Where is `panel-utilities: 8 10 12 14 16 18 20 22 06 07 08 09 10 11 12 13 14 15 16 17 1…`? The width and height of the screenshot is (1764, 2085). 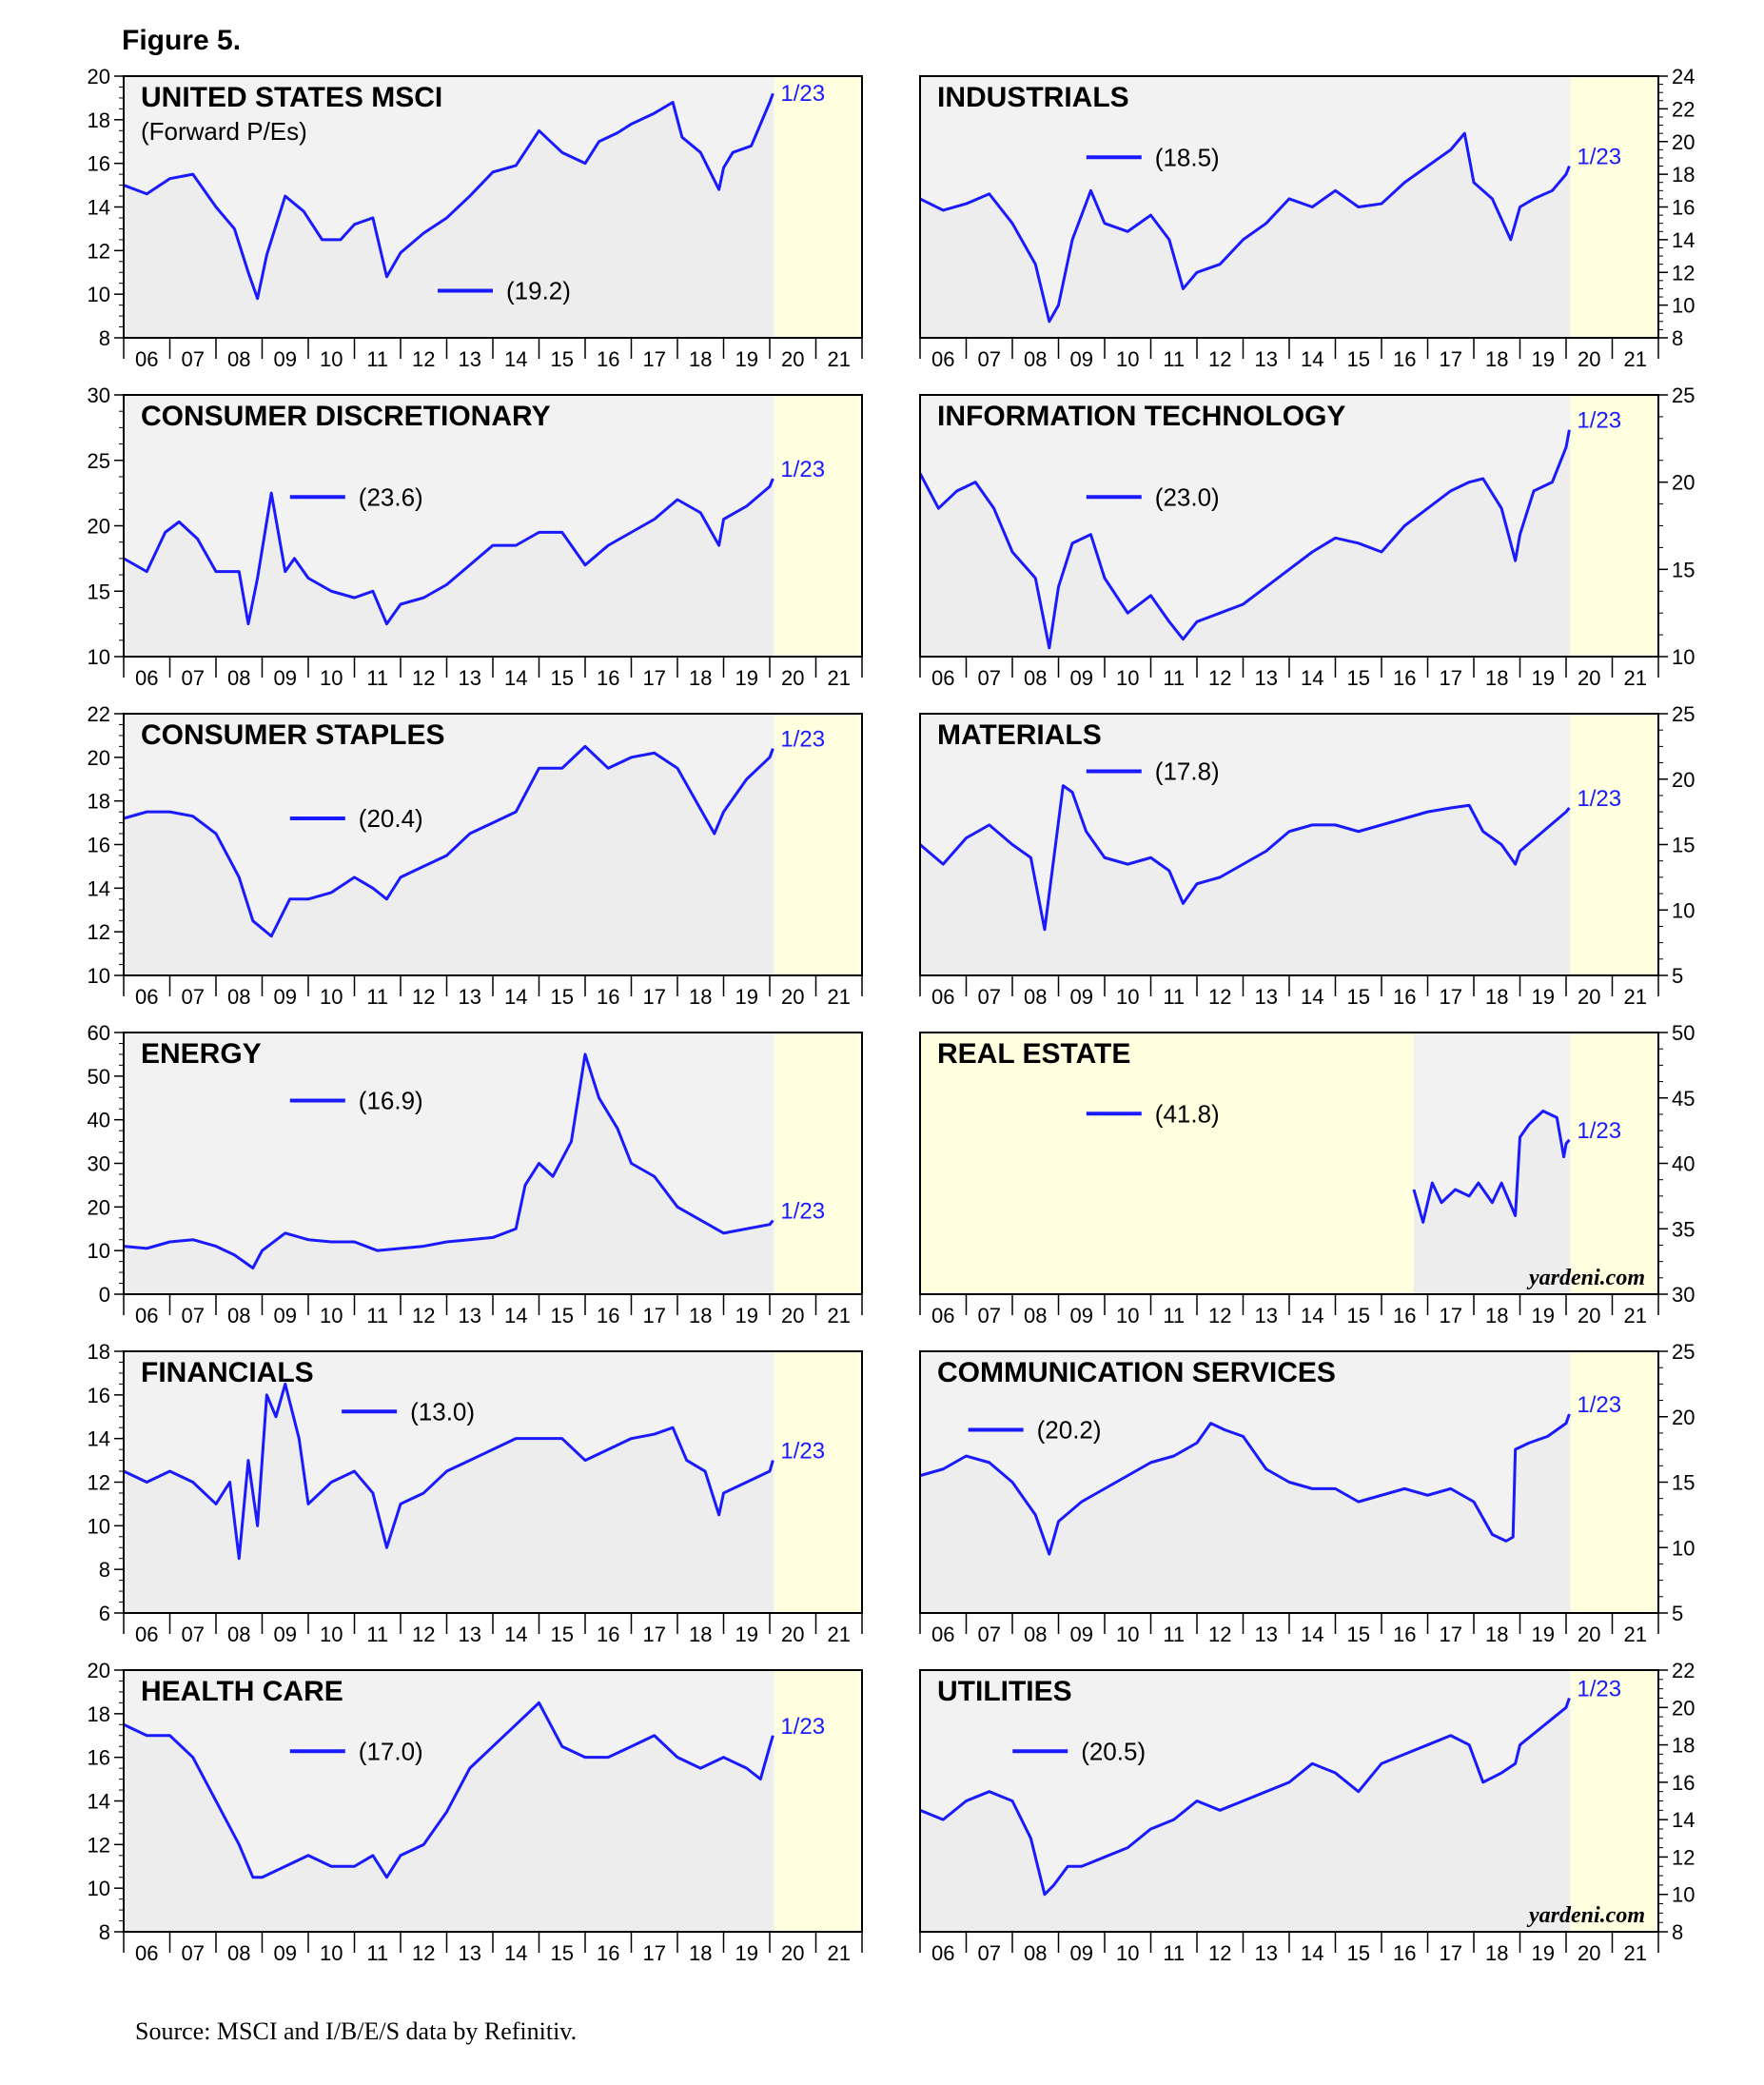
panel-utilities: 8 10 12 14 16 18 20 22 06 07 08 09 10 11 12 13 14 15 16 17 1… is located at coordinates (1307, 1812).